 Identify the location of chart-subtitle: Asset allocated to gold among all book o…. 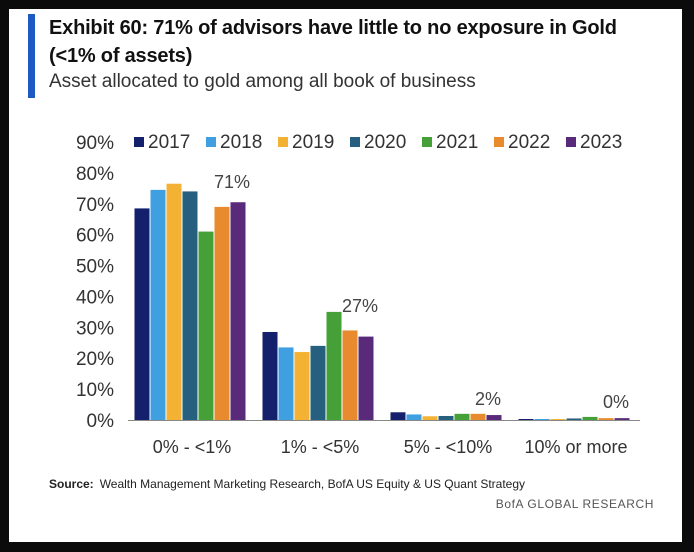
(262, 81).